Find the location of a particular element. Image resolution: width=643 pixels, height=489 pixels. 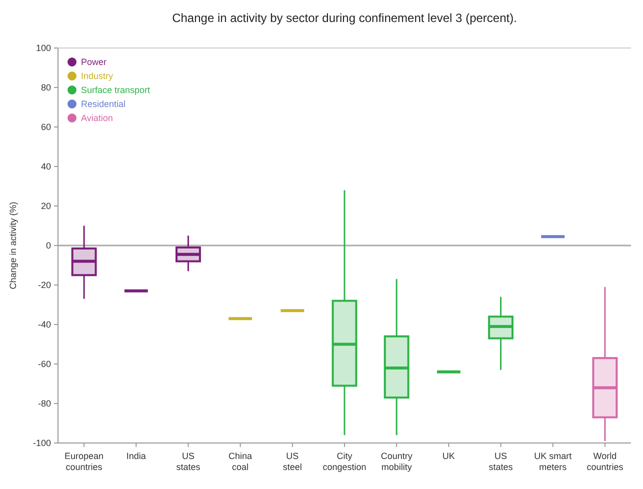

y-tick-label: -20 is located at coordinates (44, 285).